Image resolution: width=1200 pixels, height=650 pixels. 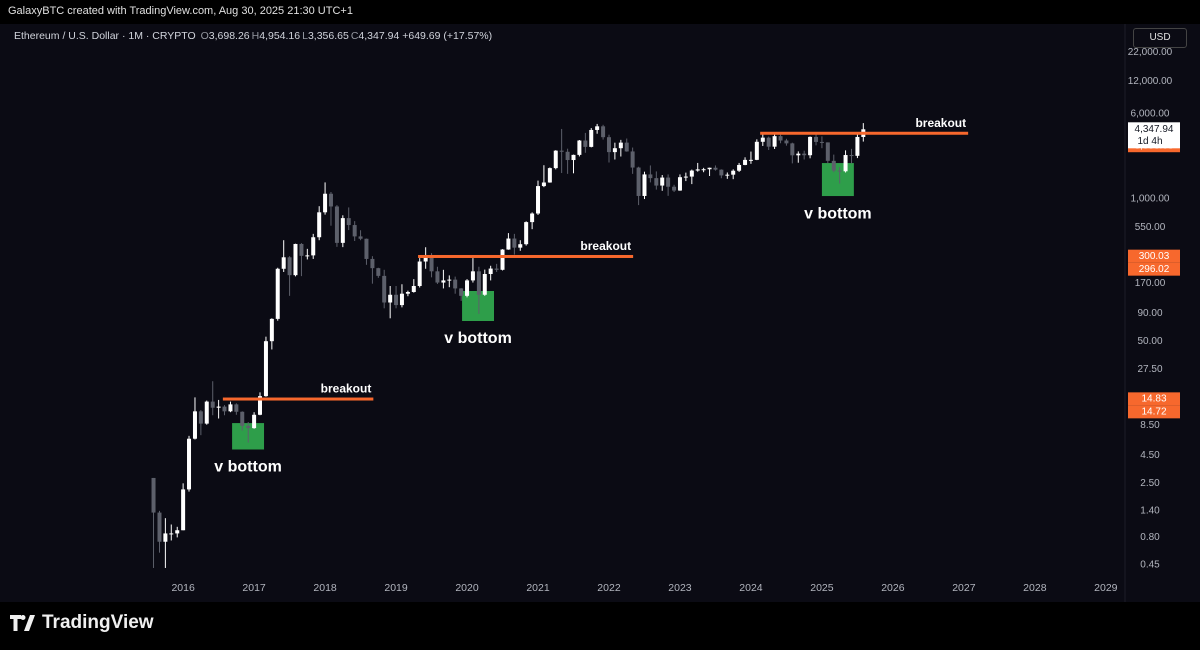 I want to click on y-tick-label: 8.50, so click(x=1150, y=425).